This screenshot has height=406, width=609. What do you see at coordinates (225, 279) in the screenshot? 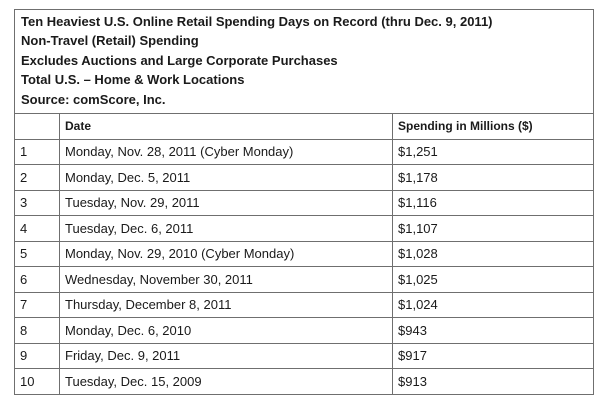
I see `date-cell: Wednesday, November 30, 2011` at bounding box center [225, 279].